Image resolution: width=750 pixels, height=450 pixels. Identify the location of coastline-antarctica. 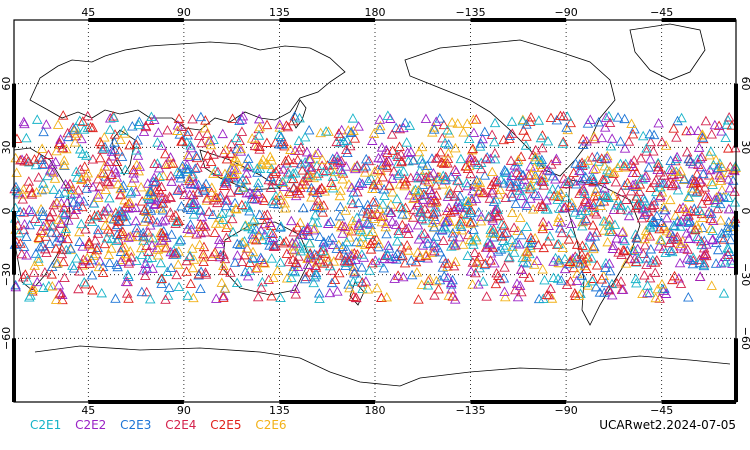
(382, 366).